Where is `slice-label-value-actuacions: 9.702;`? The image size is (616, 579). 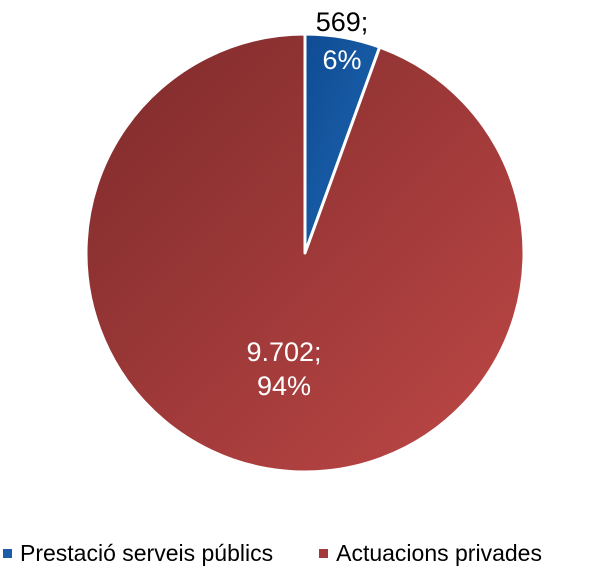
slice-label-value-actuacions: 9.702; is located at coordinates (283, 352).